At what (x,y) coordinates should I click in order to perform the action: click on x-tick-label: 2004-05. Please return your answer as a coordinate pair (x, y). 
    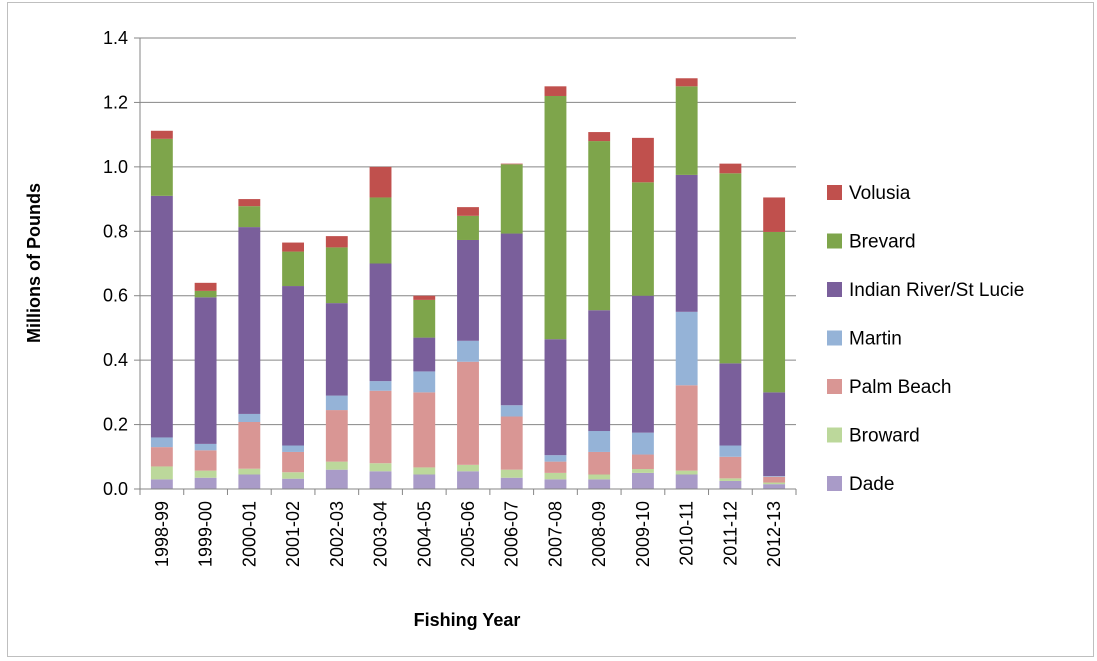
    Looking at the image, I should click on (424, 534).